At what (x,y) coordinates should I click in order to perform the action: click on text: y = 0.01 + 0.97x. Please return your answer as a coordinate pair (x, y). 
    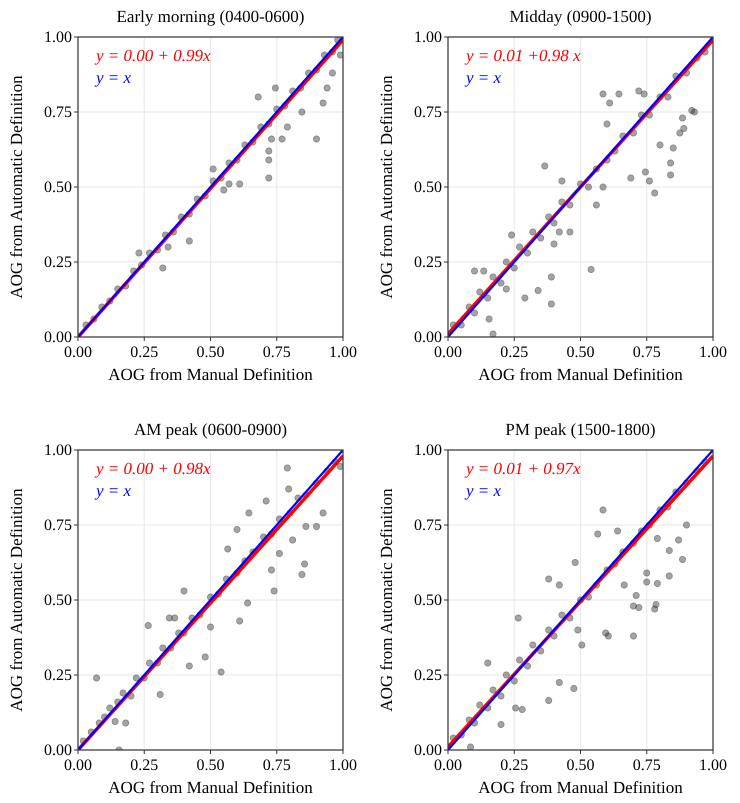
    Looking at the image, I should click on (522, 468).